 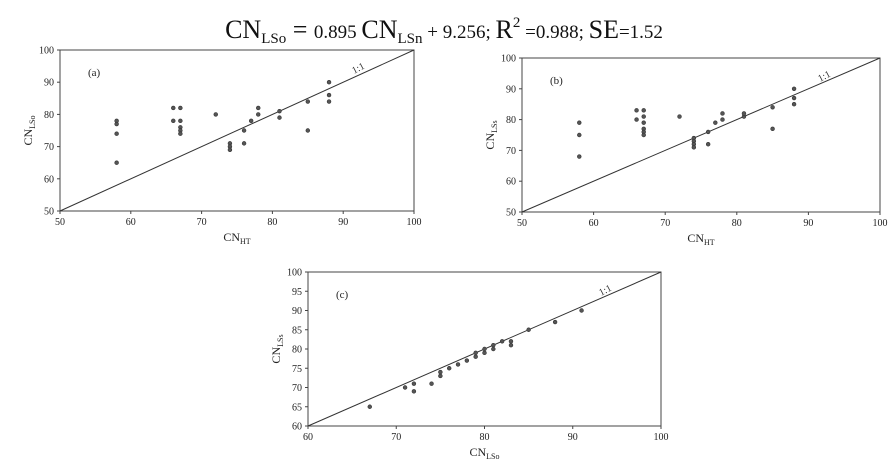 I want to click on eq-rhs-sub: LSn, so click(x=411, y=39).